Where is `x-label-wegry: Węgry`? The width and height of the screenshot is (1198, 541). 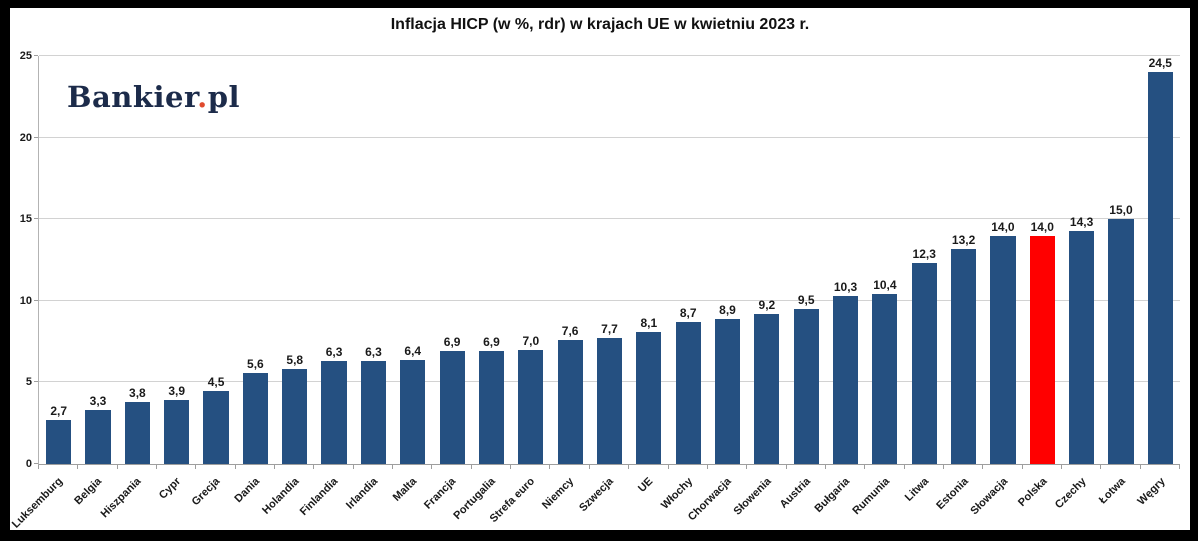
x-label-wegry: Węgry is located at coordinates (1151, 491).